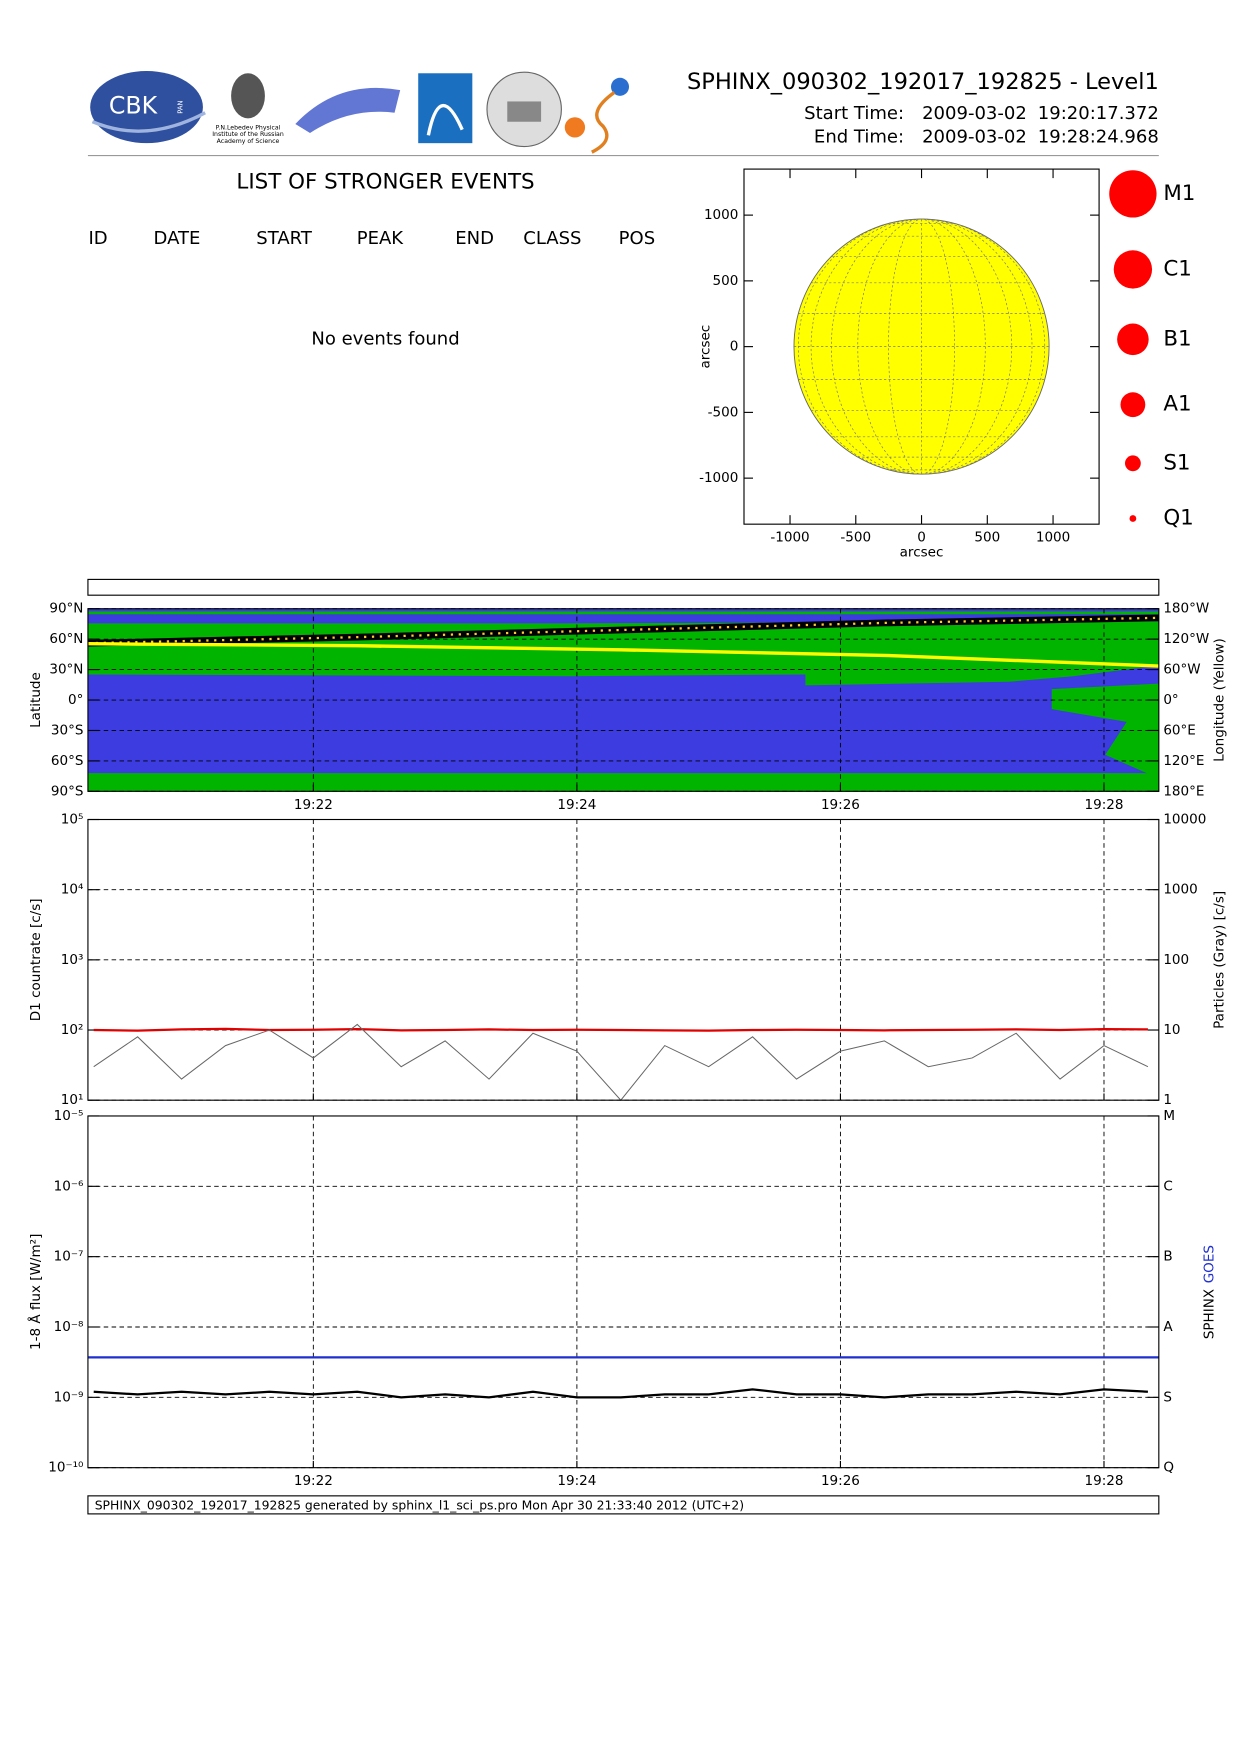 This screenshot has width=1240, height=1754. What do you see at coordinates (922, 552) in the screenshot?
I see `x-axis-label: arcsec` at bounding box center [922, 552].